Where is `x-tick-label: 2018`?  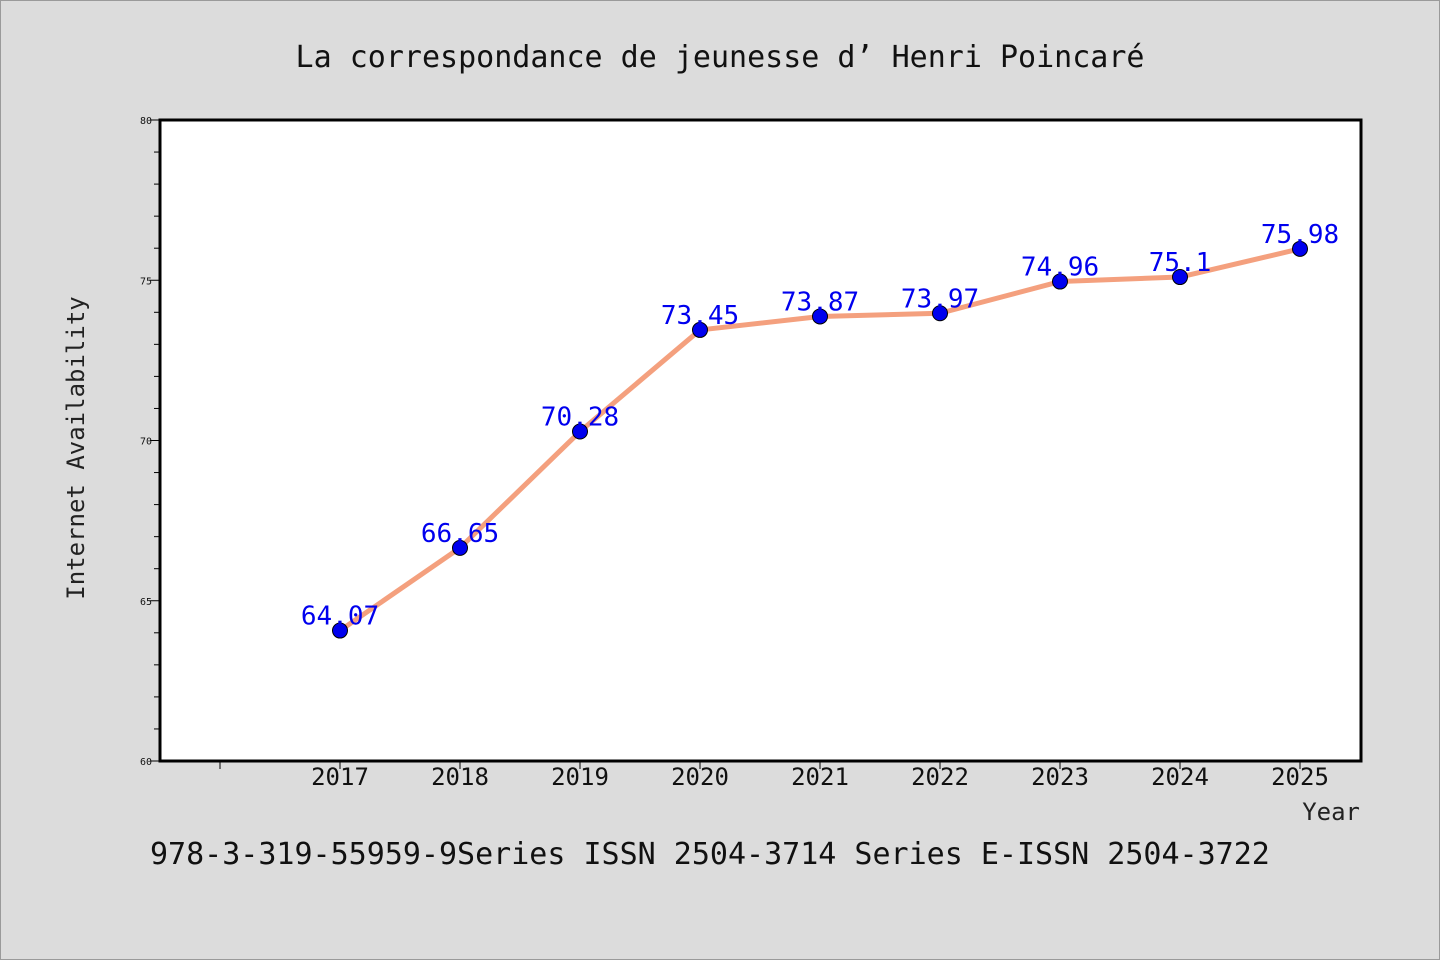 x-tick-label: 2018 is located at coordinates (460, 777).